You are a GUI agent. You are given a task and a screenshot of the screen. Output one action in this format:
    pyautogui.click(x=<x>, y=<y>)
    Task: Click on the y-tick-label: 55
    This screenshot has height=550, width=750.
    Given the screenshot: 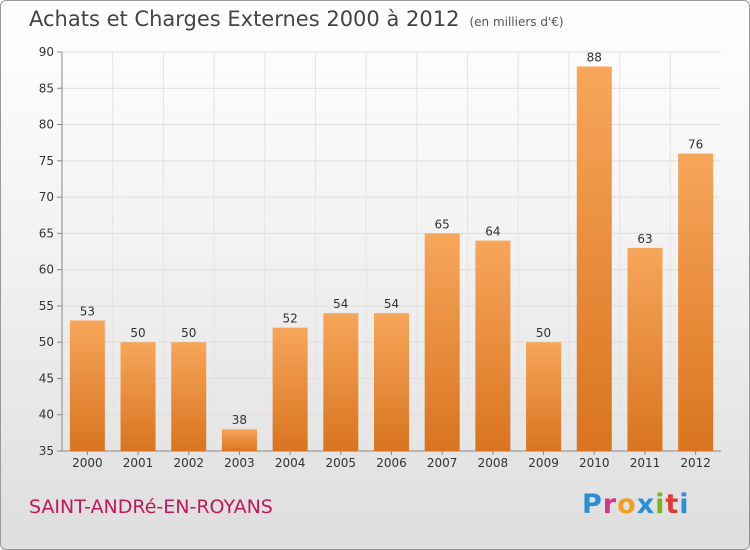 What is the action you would take?
    pyautogui.click(x=46, y=306)
    